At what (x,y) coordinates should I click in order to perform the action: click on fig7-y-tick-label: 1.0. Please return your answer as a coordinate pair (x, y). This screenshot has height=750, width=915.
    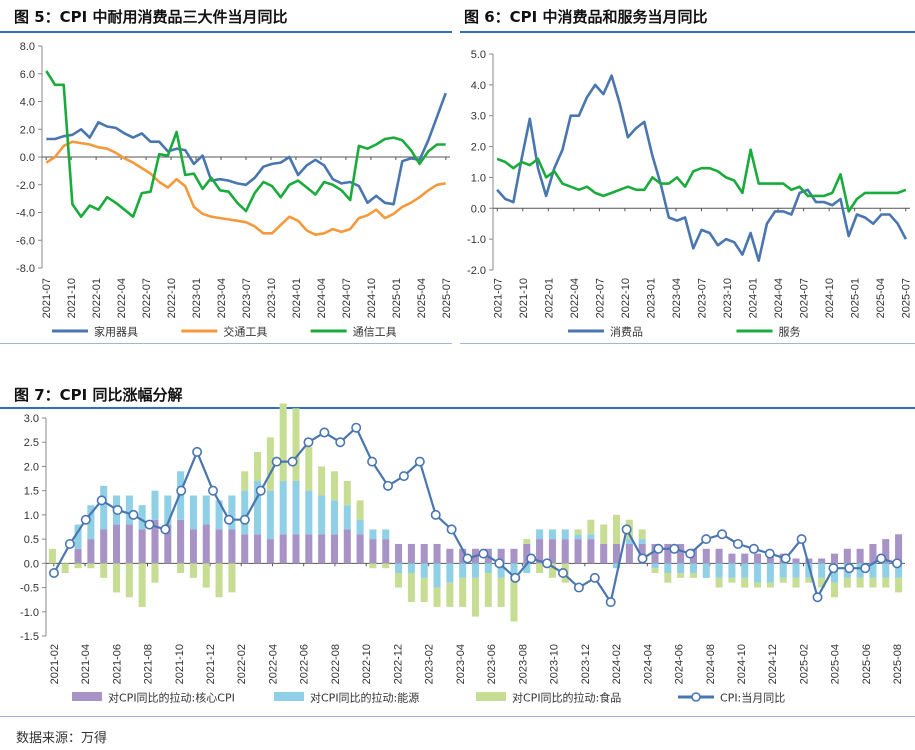
    Looking at the image, I should click on (31, 516).